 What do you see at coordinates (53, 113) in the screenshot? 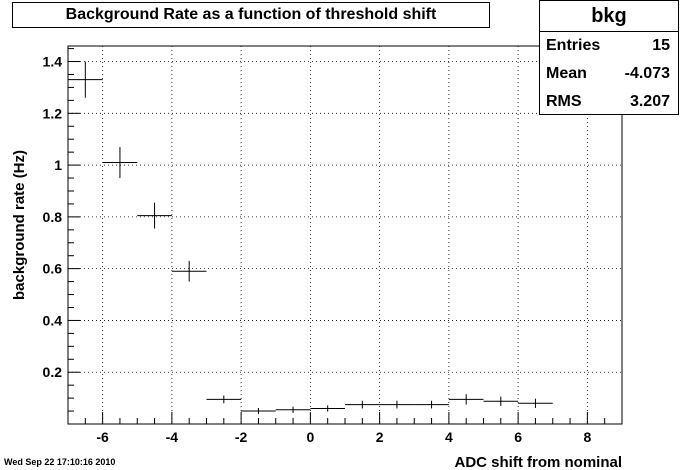
I see `y-tick-label: 1.2` at bounding box center [53, 113].